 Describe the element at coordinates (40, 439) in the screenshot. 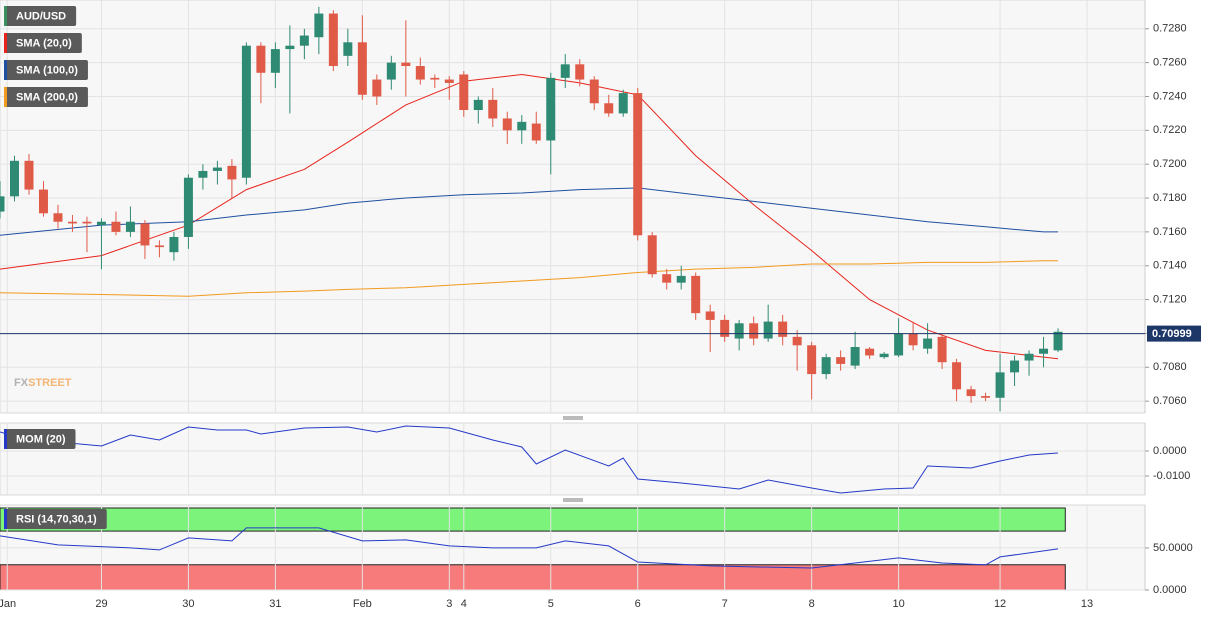

I see `legend-item: MOM (20)` at that location.